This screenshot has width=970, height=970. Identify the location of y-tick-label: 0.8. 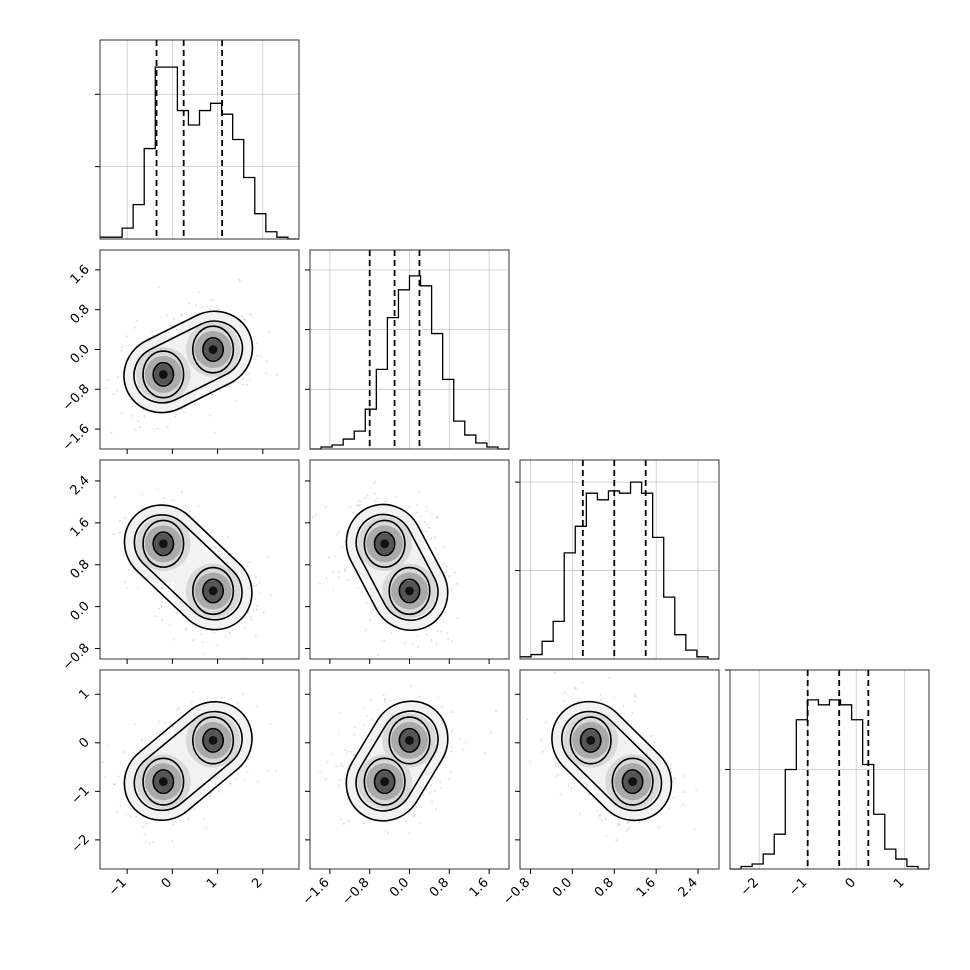
(80, 314).